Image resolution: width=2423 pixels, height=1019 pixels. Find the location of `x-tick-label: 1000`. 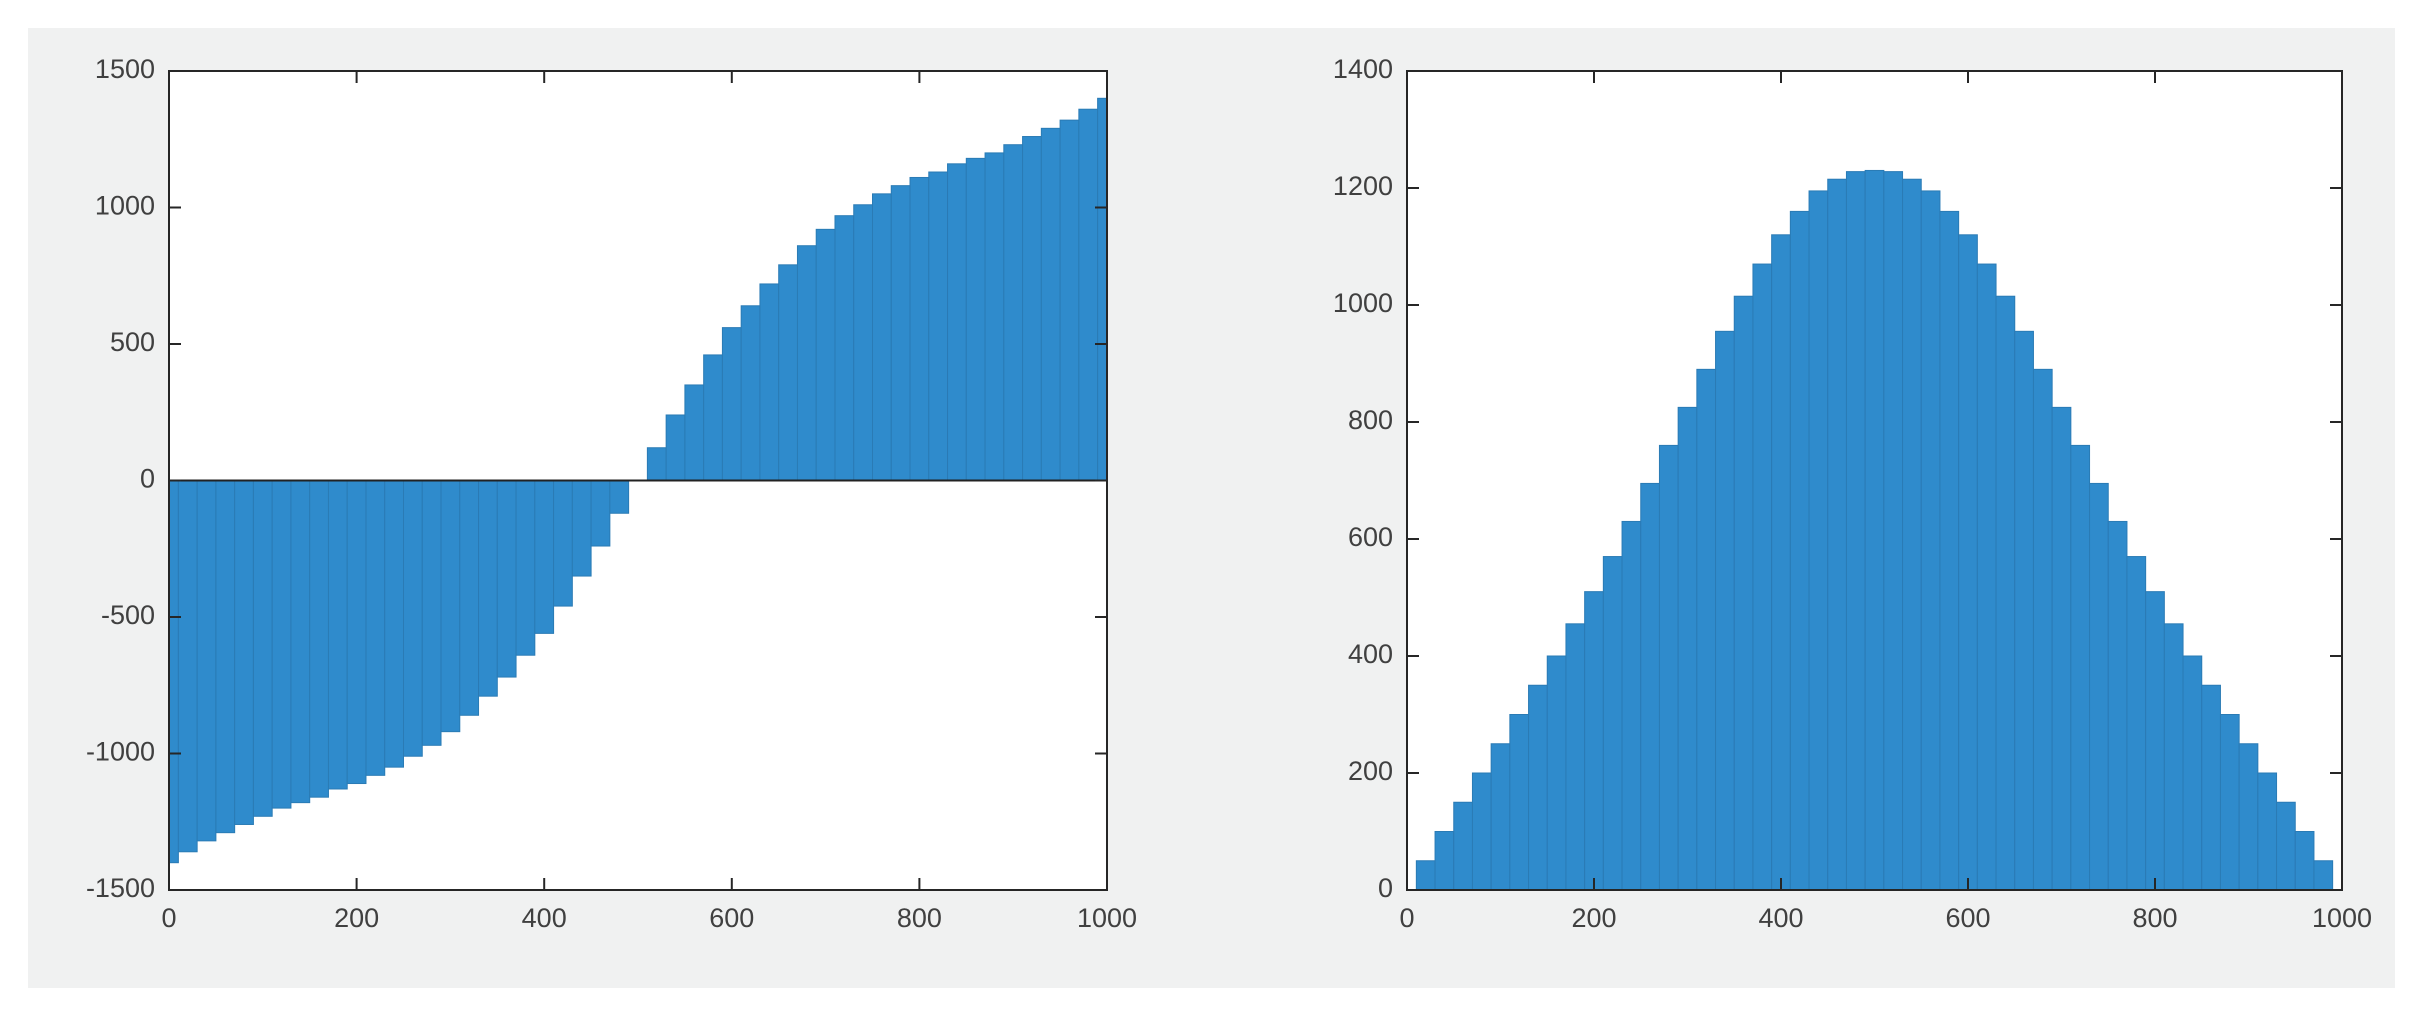

x-tick-label: 1000 is located at coordinates (2342, 918).